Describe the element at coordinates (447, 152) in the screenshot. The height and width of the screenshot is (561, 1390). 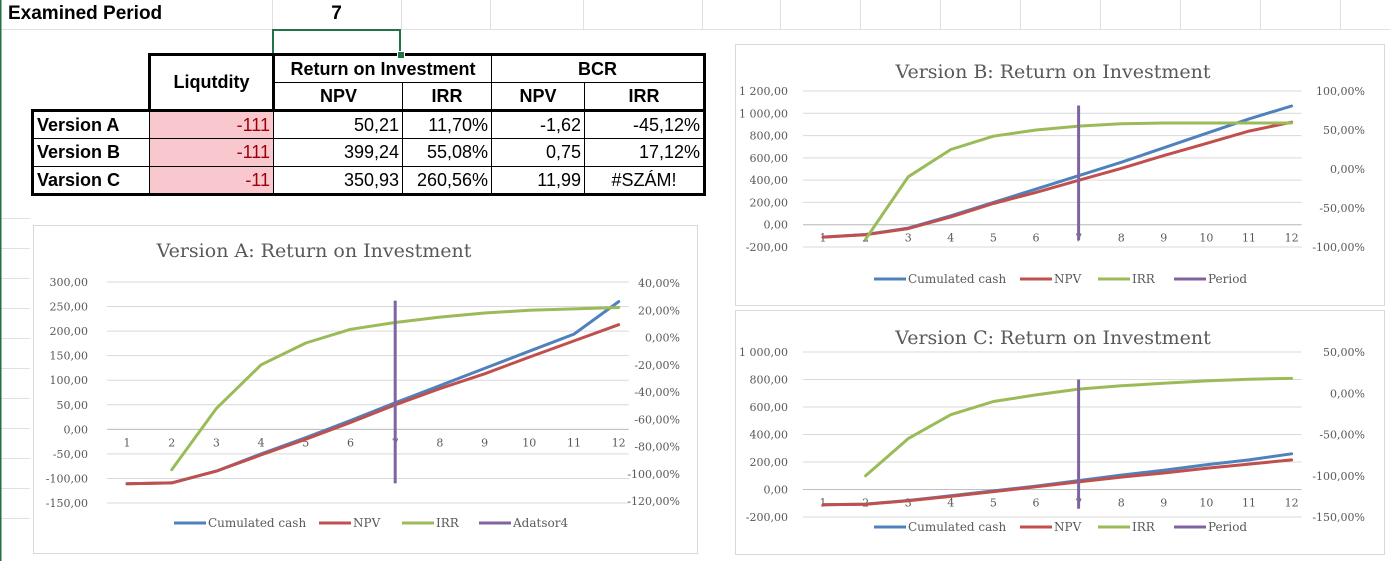
I see `roi-irr-cell: 55,08%` at that location.